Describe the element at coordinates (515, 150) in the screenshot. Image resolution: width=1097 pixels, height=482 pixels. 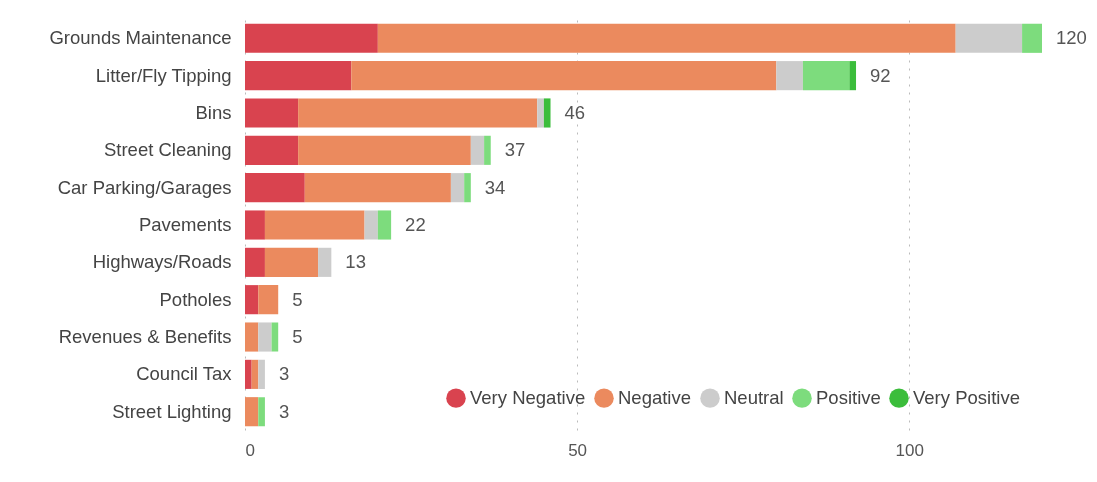
I see `total-label: 37` at that location.